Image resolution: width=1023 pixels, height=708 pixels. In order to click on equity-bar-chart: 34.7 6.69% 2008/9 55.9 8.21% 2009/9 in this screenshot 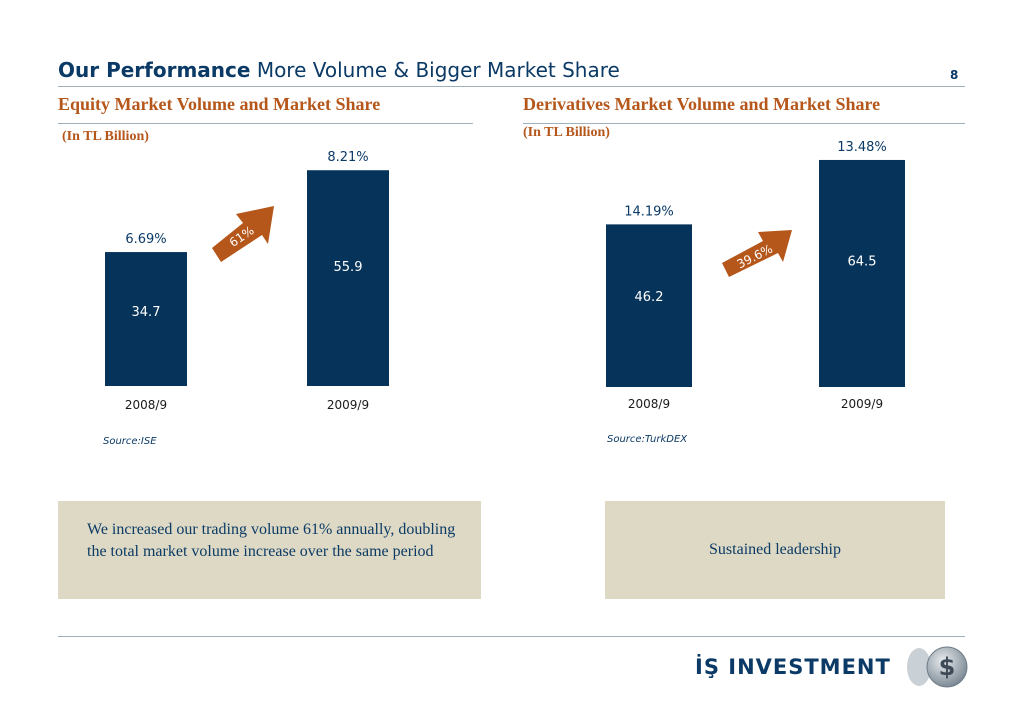, I will do `click(247, 281)`.